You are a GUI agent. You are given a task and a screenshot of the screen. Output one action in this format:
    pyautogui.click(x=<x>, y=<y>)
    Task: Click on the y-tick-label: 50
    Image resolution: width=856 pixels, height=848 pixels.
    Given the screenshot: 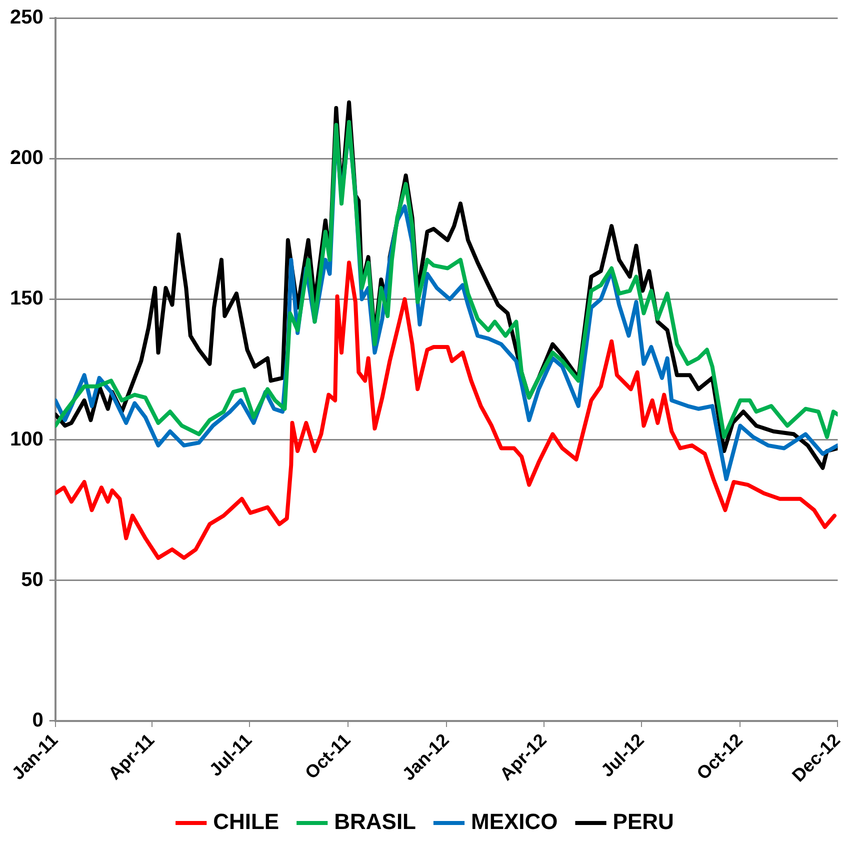 What is the action you would take?
    pyautogui.click(x=32, y=579)
    